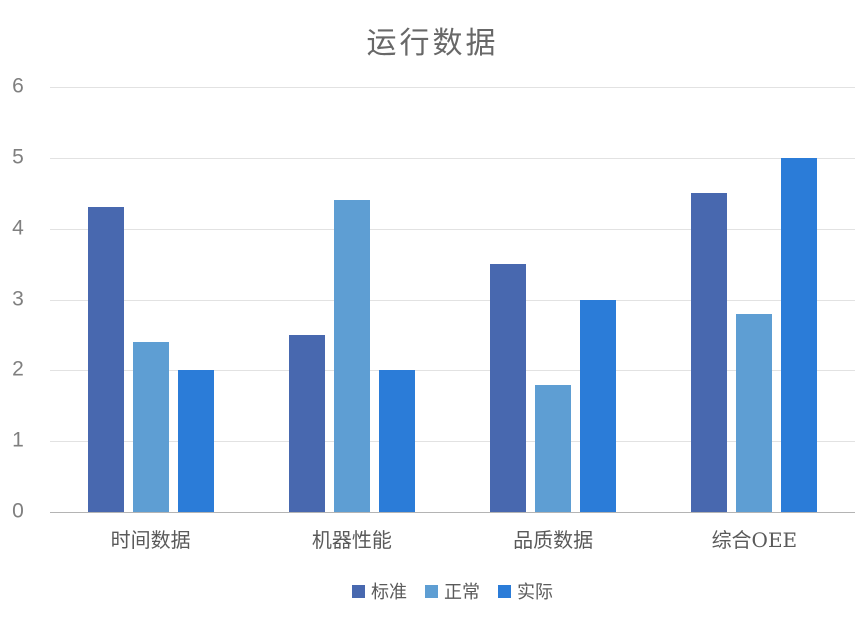 The image size is (865, 620). I want to click on x-axis-line, so click(452, 512).